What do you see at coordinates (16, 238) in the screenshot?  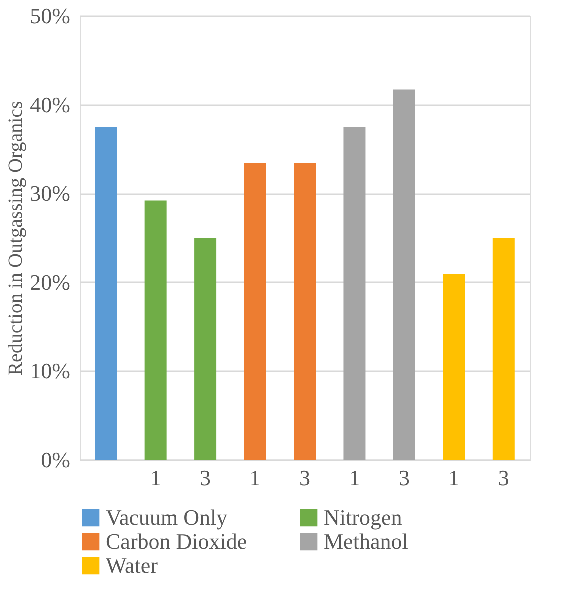 I see `y-axis-title: Reduction in Outgassing Organics` at bounding box center [16, 238].